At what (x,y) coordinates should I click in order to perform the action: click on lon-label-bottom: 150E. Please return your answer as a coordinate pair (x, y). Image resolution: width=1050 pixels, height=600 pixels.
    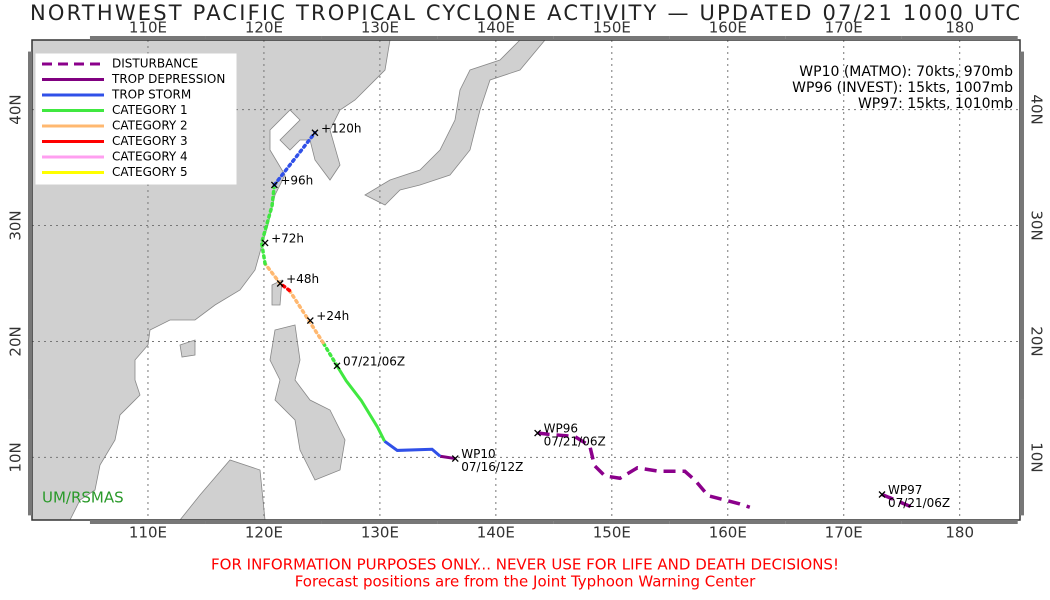
    Looking at the image, I should click on (612, 533).